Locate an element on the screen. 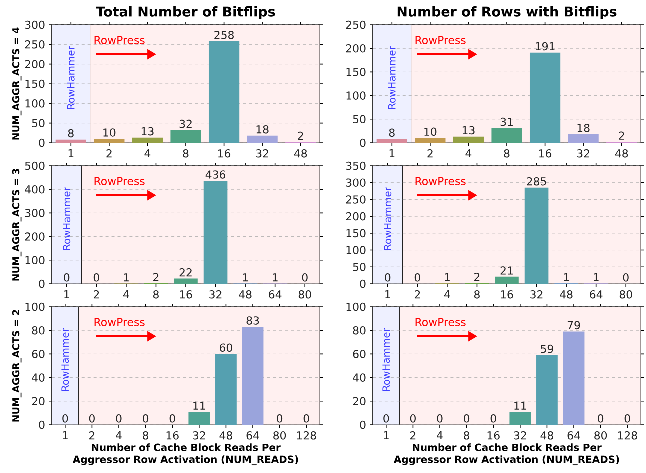 The image size is (646, 473). y-tick-label: 250 is located at coordinates (356, 25).